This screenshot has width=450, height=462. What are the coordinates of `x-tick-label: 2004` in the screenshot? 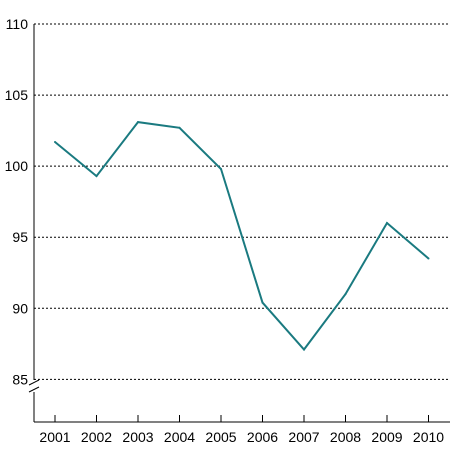 It's located at (179, 437).